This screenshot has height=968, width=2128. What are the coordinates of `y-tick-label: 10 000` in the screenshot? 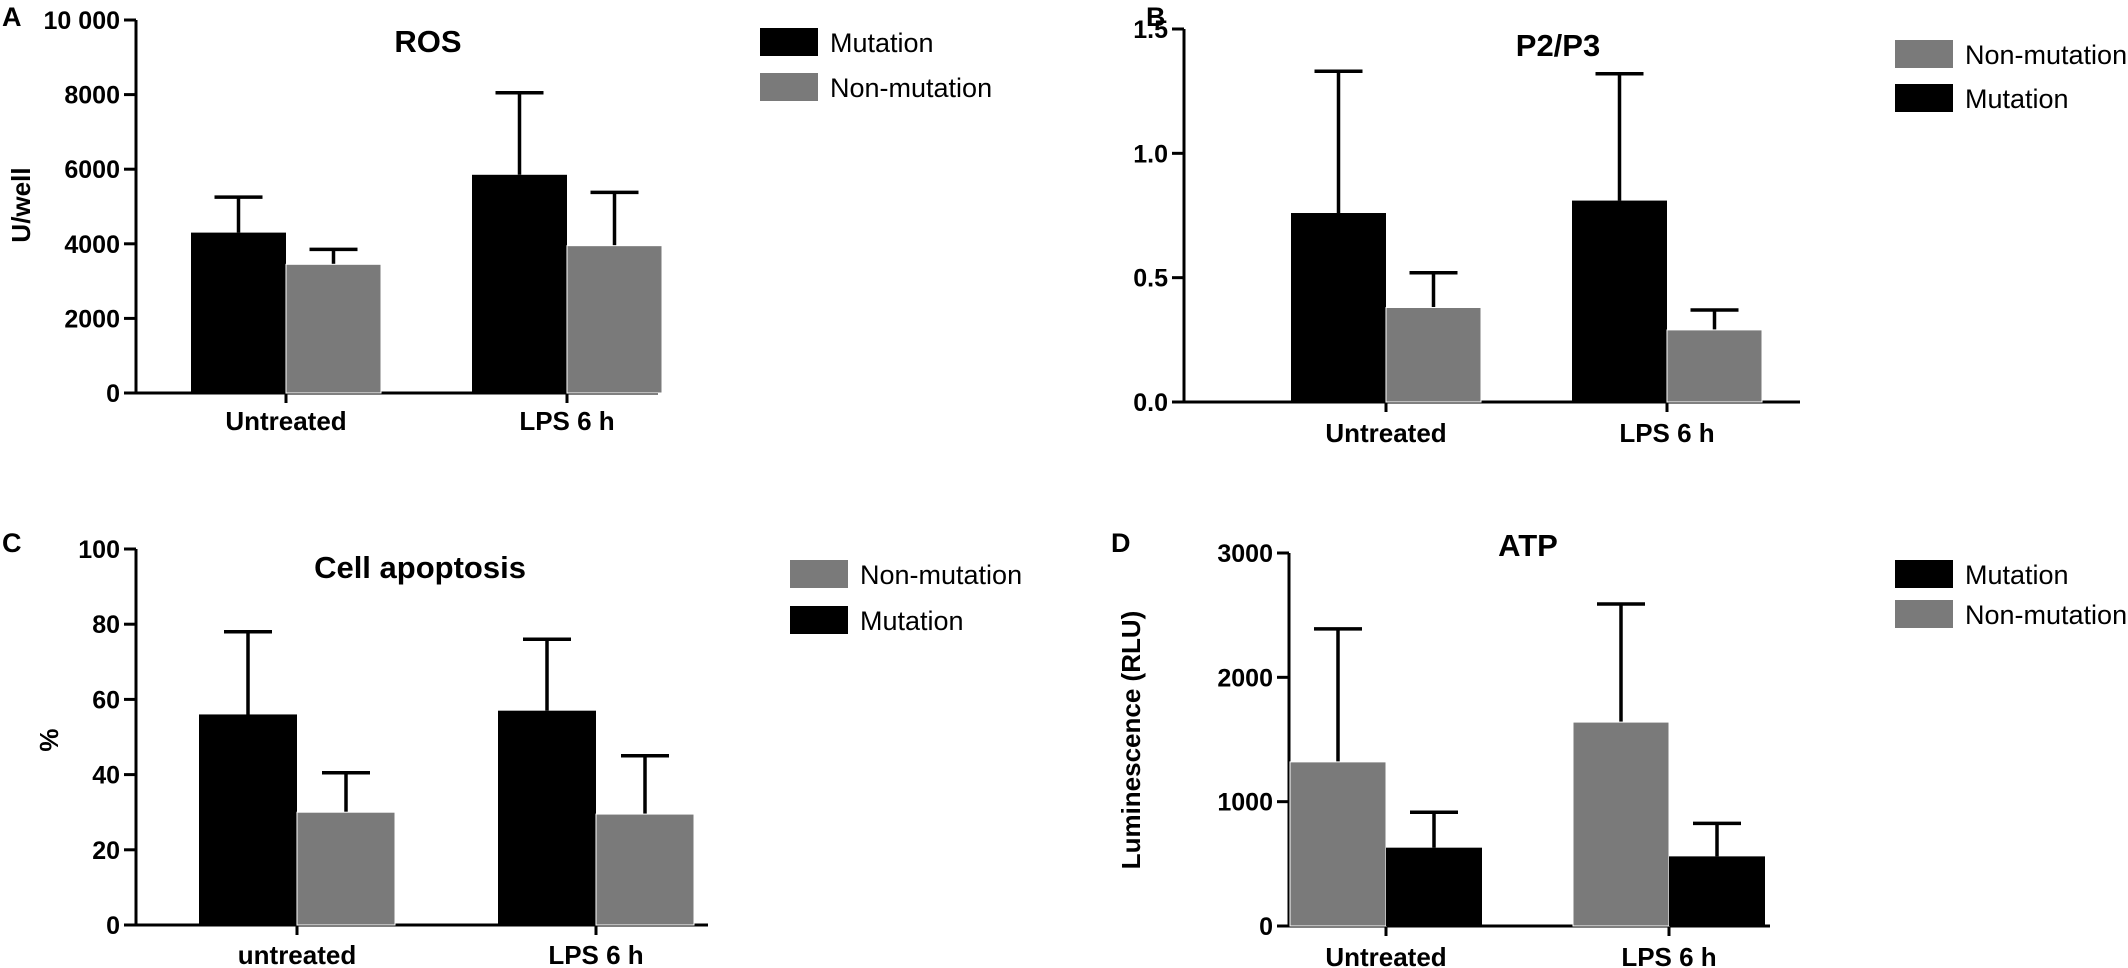 It's located at (82, 21).